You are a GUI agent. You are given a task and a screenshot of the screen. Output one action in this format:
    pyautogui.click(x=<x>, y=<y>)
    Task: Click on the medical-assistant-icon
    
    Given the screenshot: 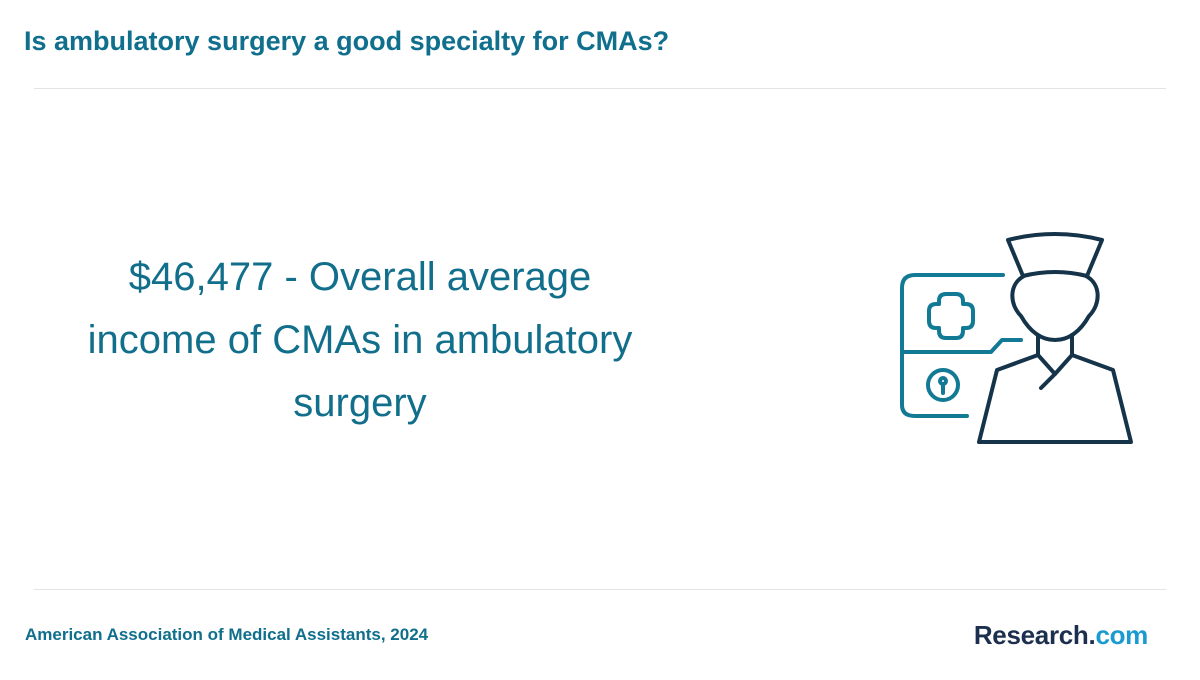 What is the action you would take?
    pyautogui.click(x=1016, y=338)
    